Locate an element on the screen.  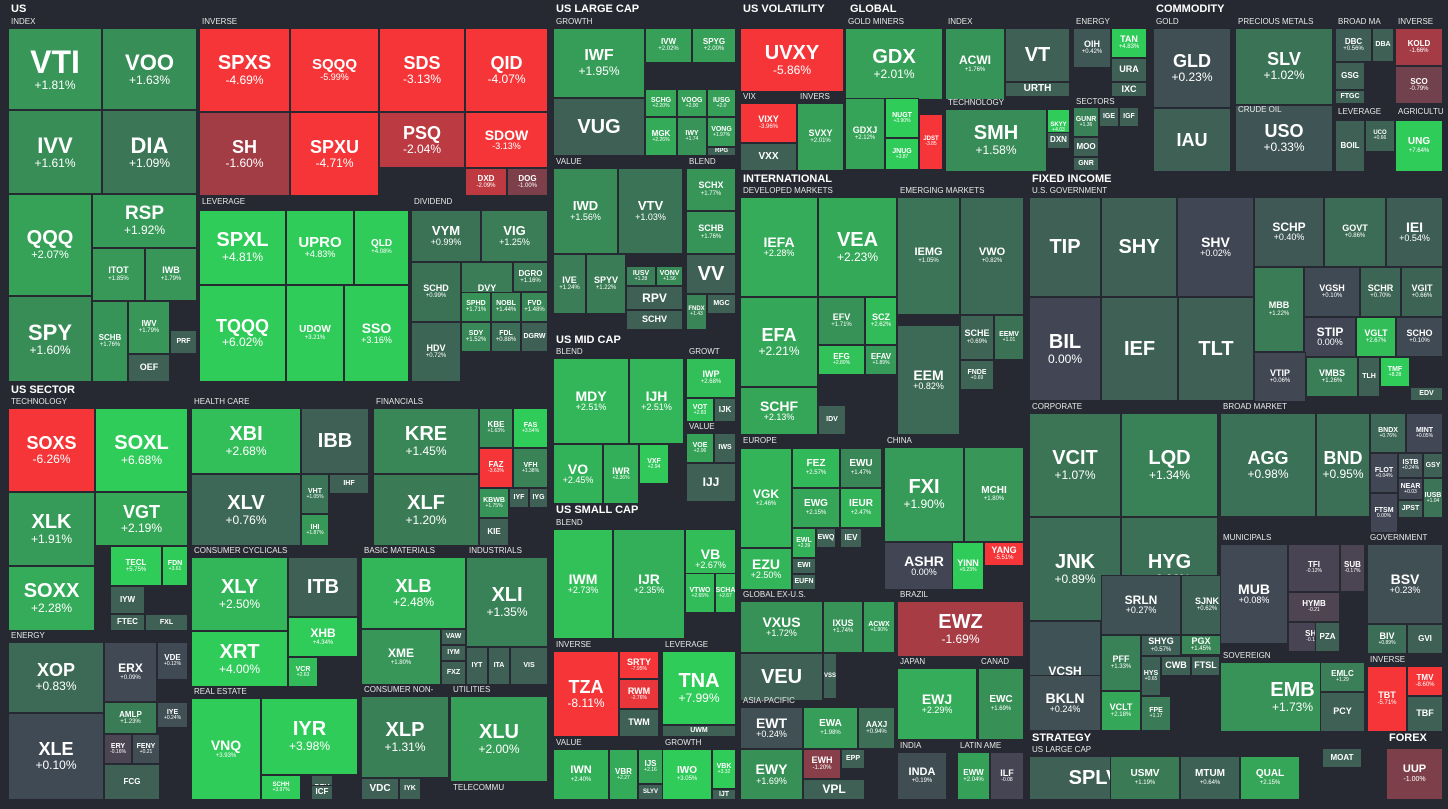
tile-iyg: IYG is located at coordinates (538, 498).